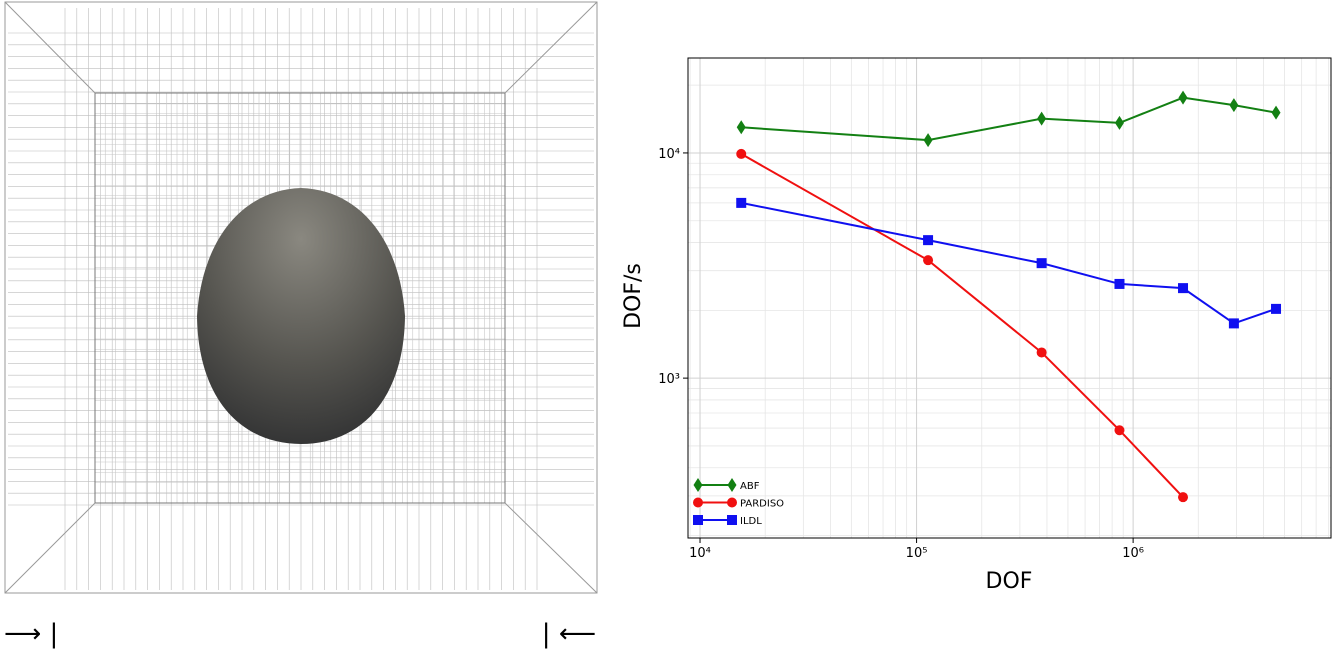 This screenshot has width=1343, height=654. I want to click on x-axis-label: DOF, so click(1009, 581).